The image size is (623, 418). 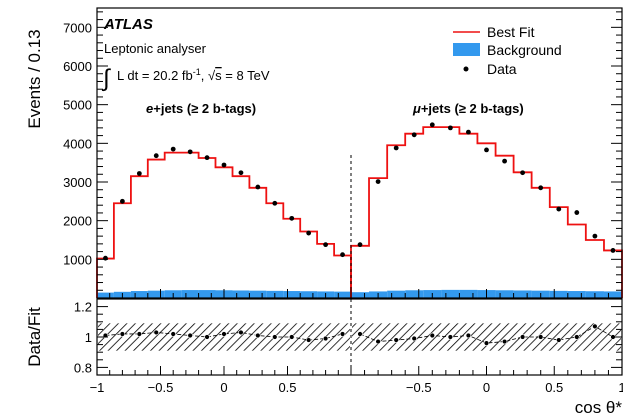 What do you see at coordinates (524, 50) in the screenshot?
I see `legend-background-label: Background` at bounding box center [524, 50].